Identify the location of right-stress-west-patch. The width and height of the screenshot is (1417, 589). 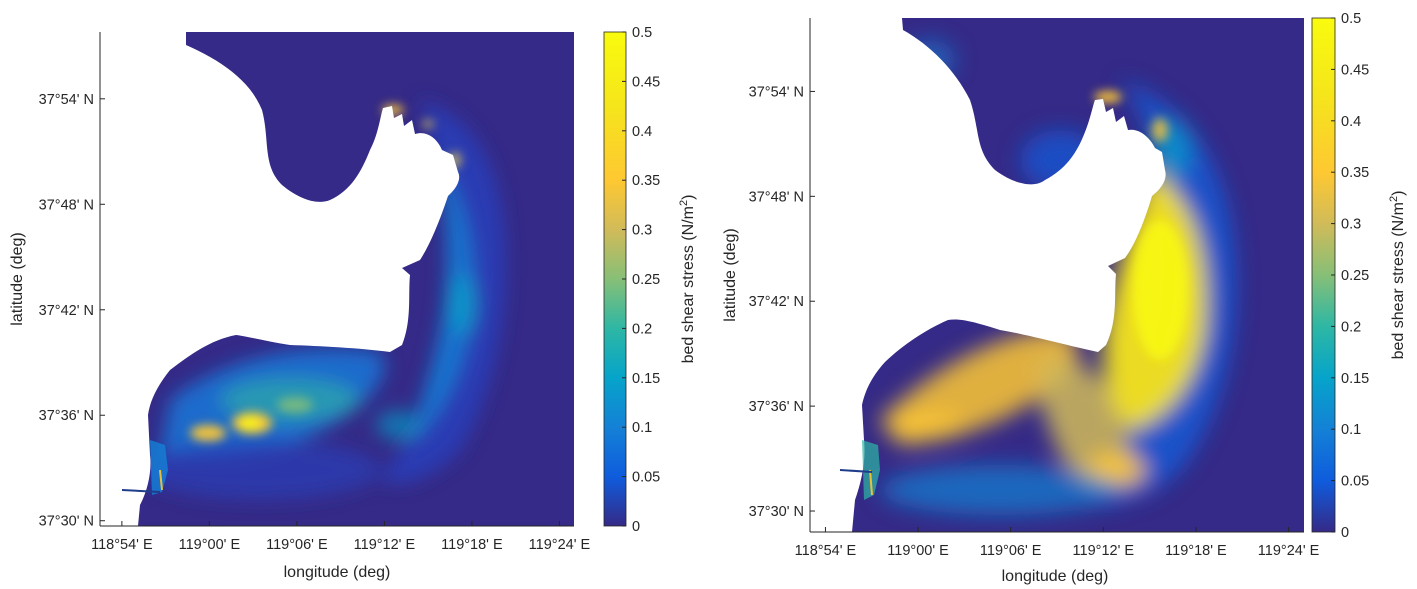
(925, 425).